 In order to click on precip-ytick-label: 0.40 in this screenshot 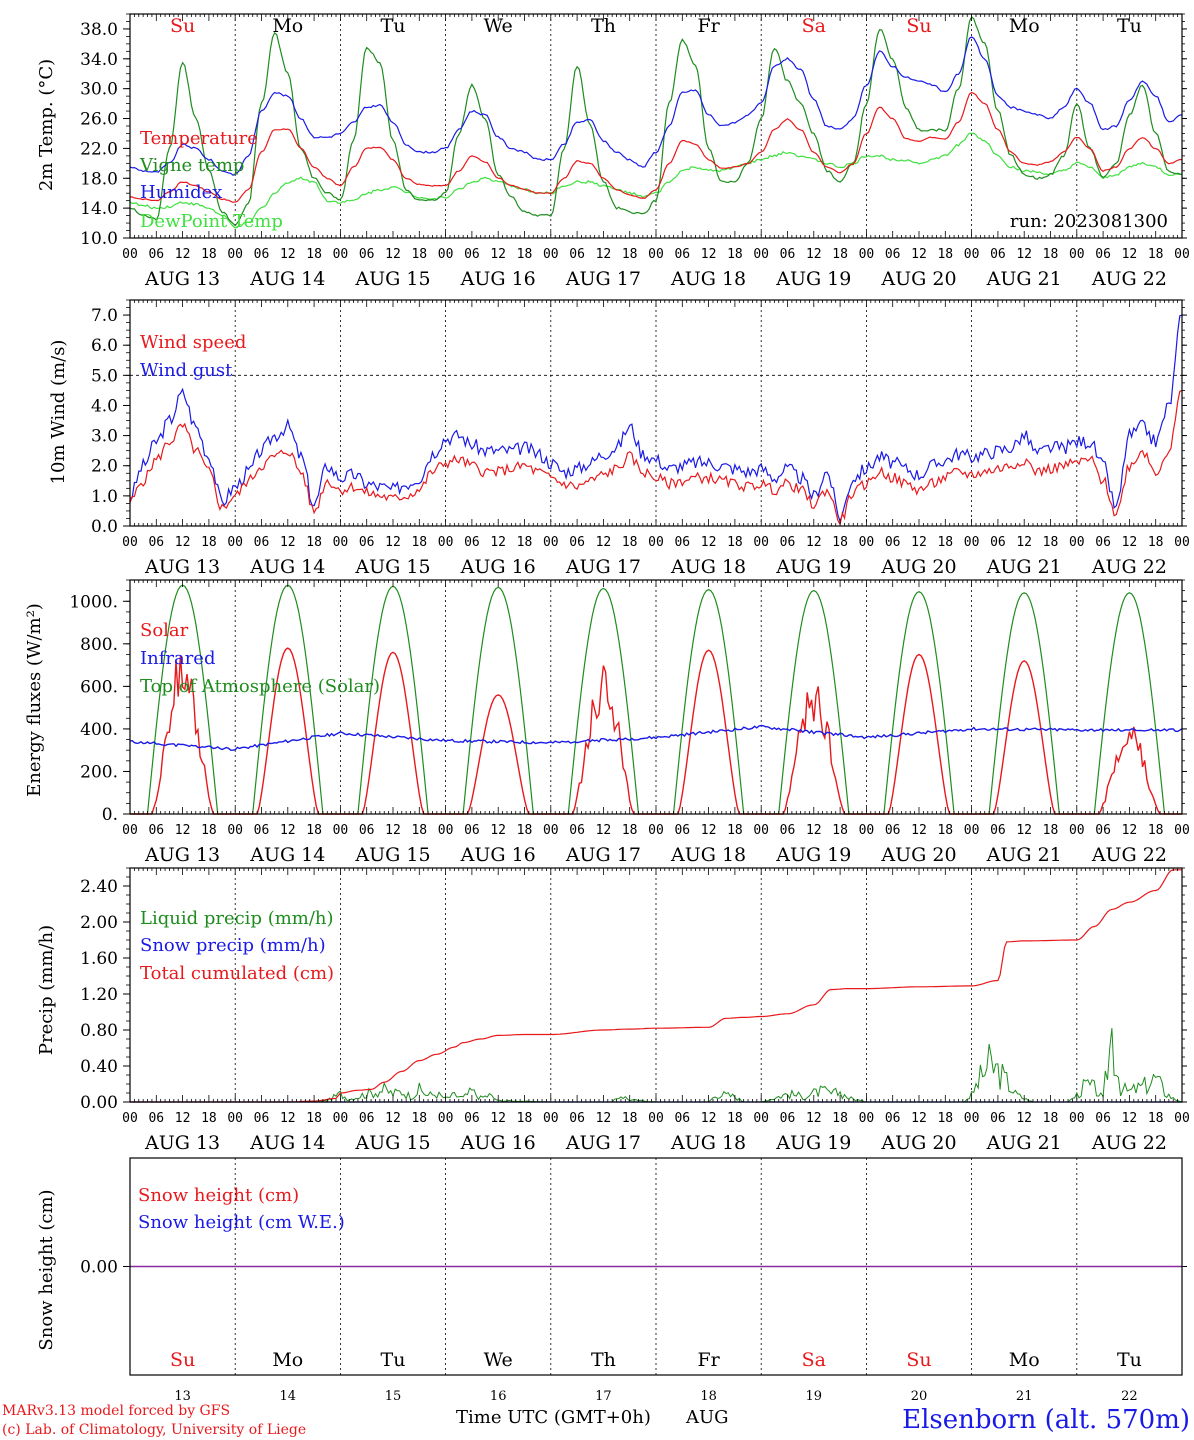, I will do `click(99, 1067)`.